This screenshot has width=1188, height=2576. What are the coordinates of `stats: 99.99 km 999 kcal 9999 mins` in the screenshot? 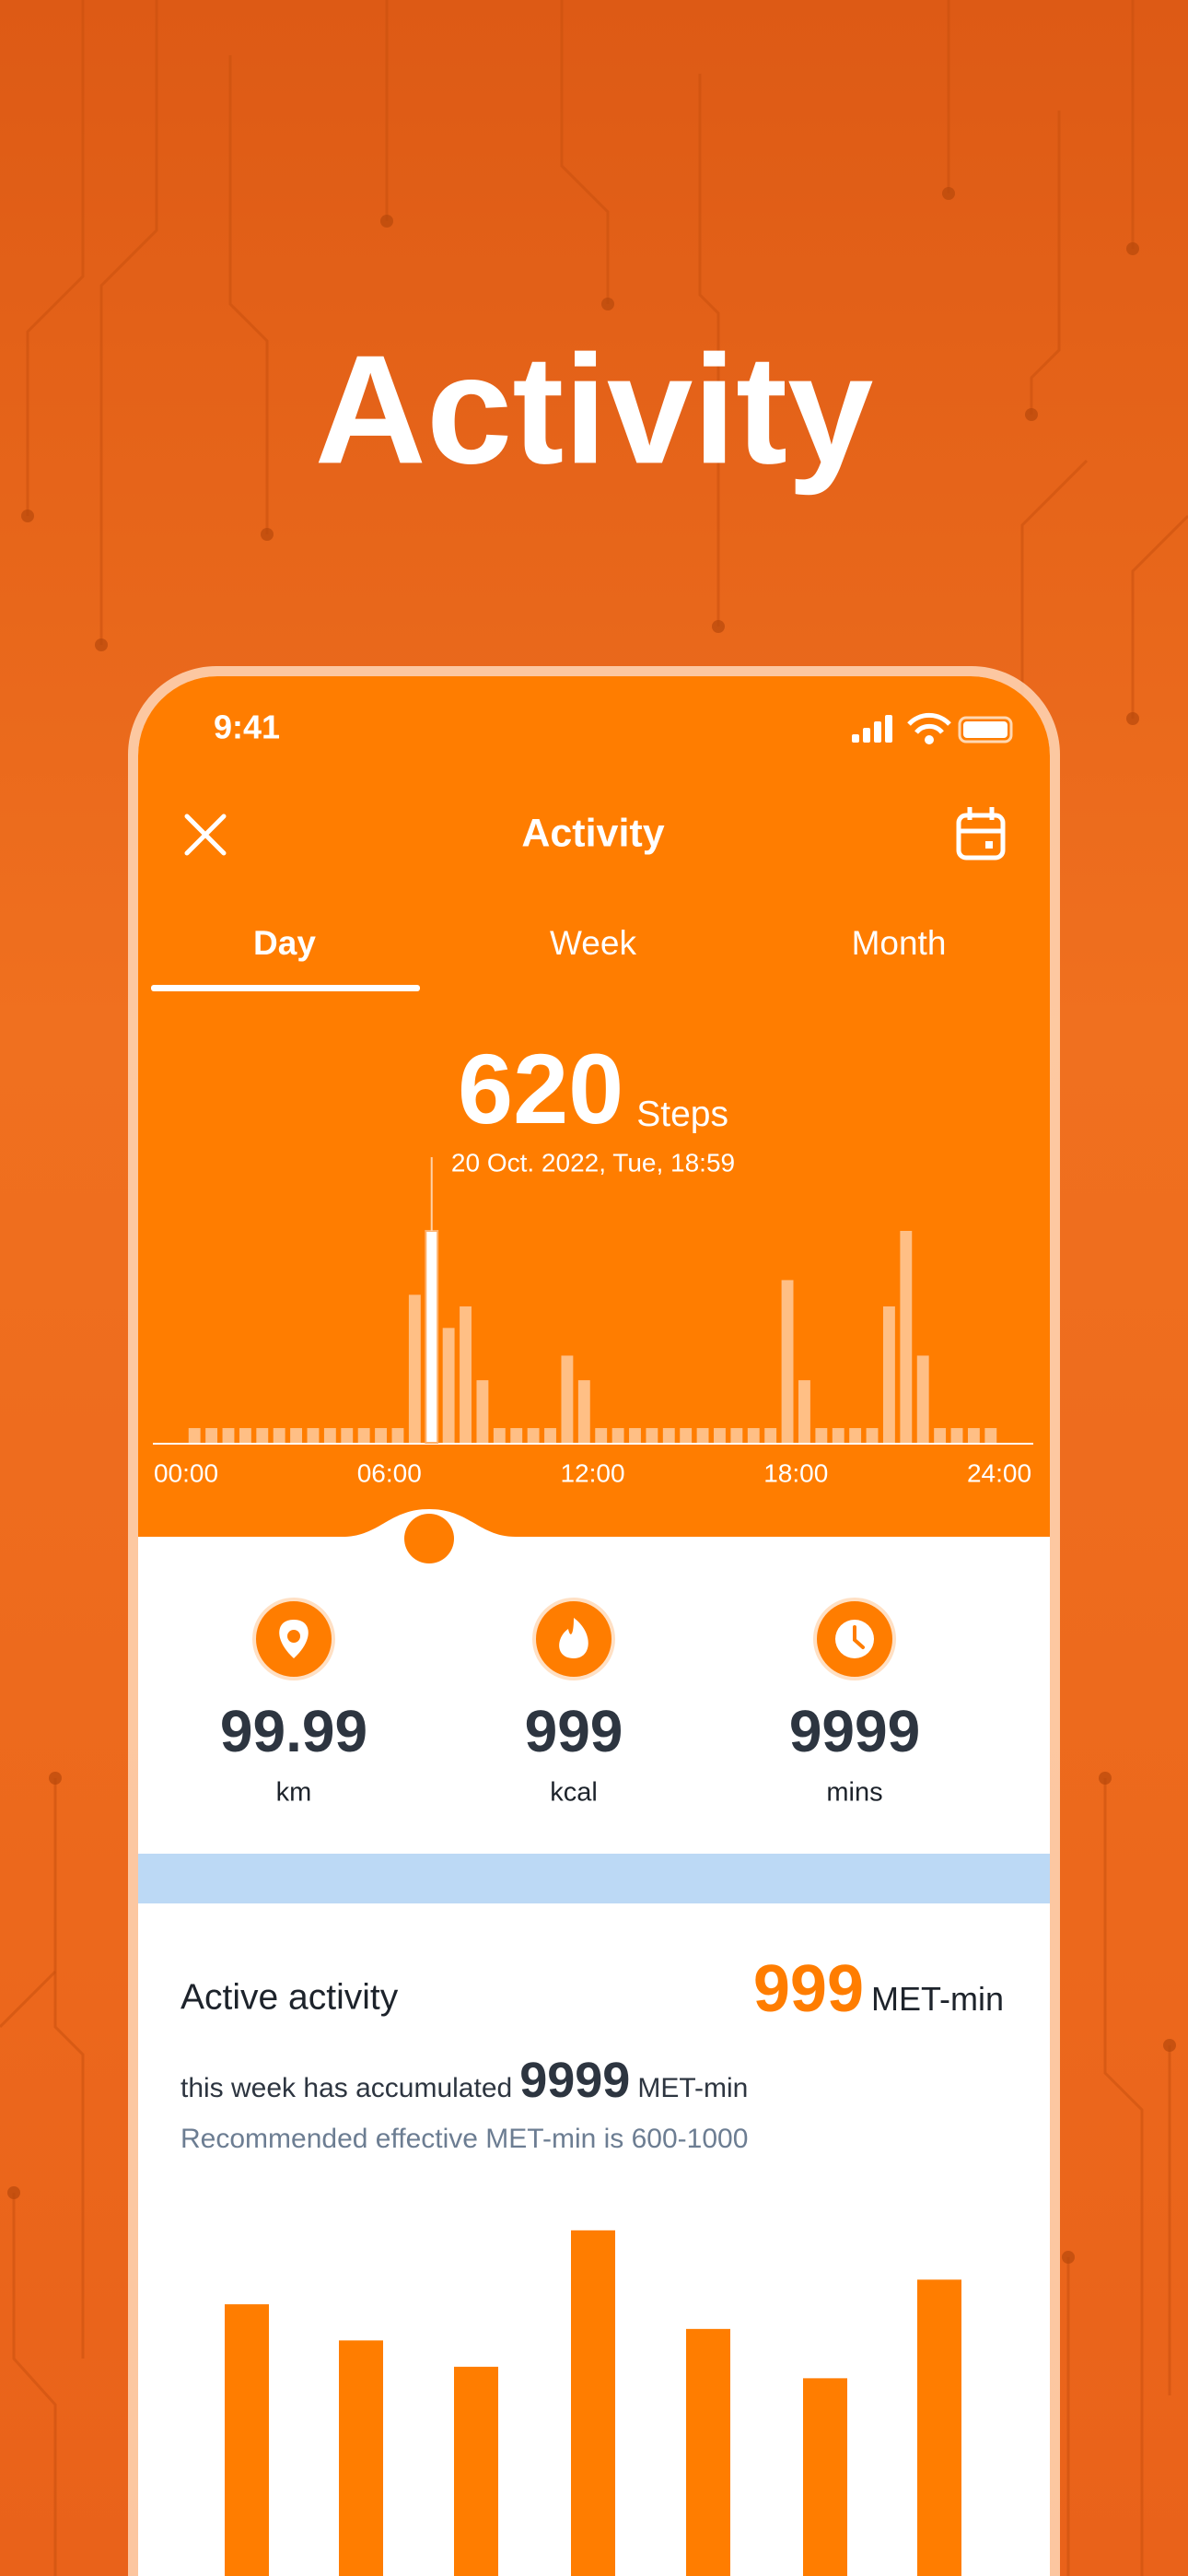 It's located at (570, 1703).